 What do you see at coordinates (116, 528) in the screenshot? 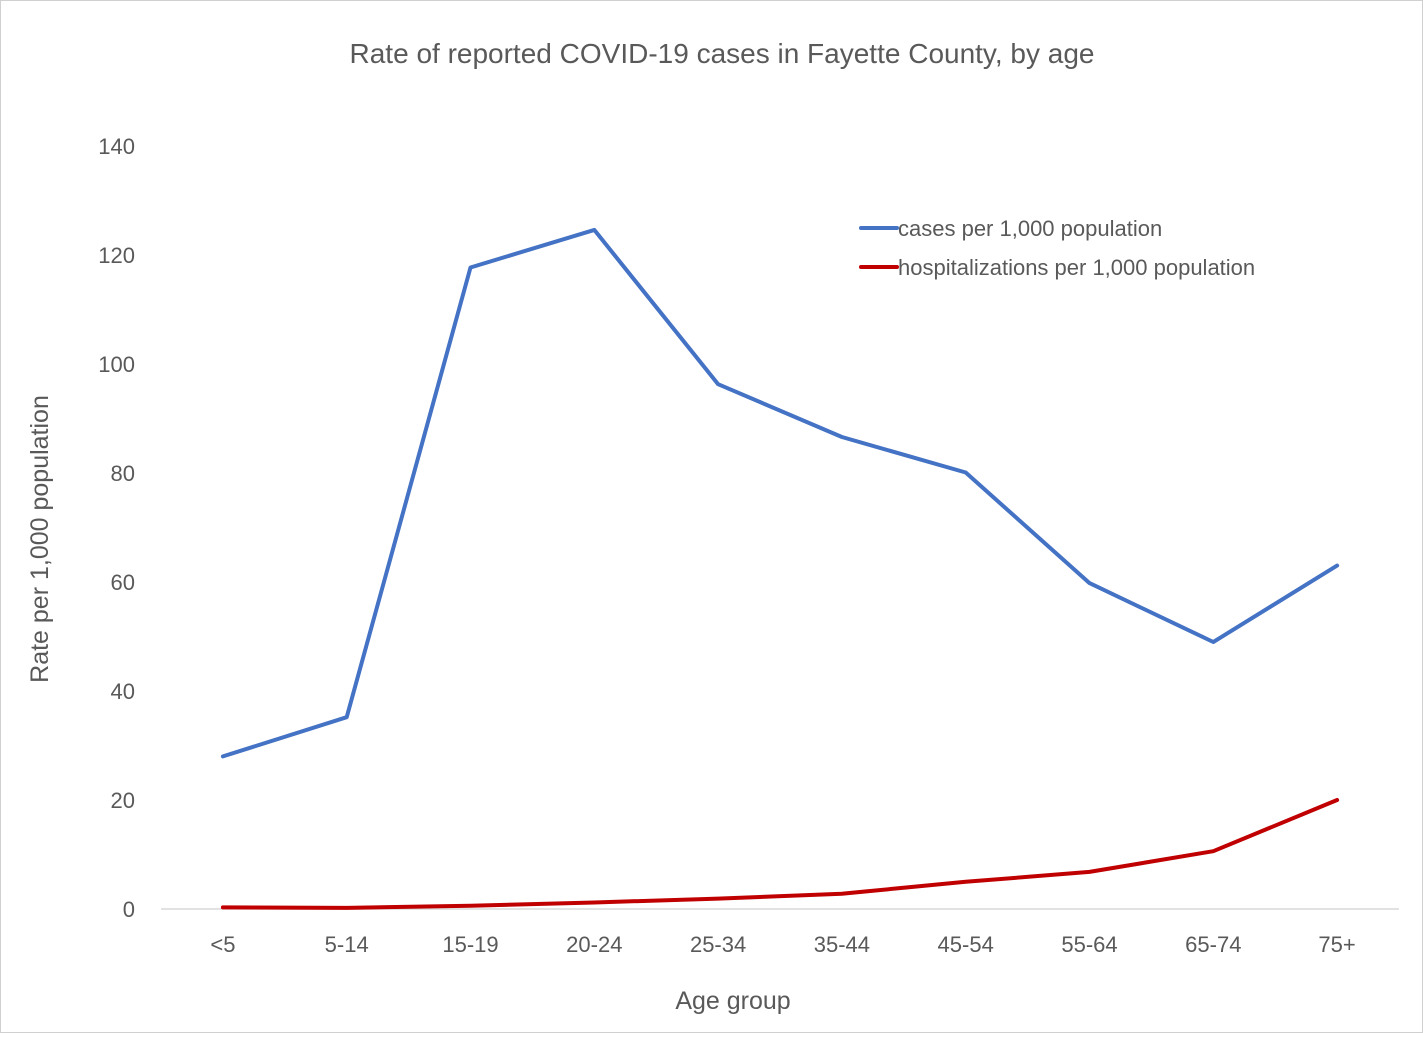
I see `y-tick-labels: 0 20 40 60 80 100 120 140` at bounding box center [116, 528].